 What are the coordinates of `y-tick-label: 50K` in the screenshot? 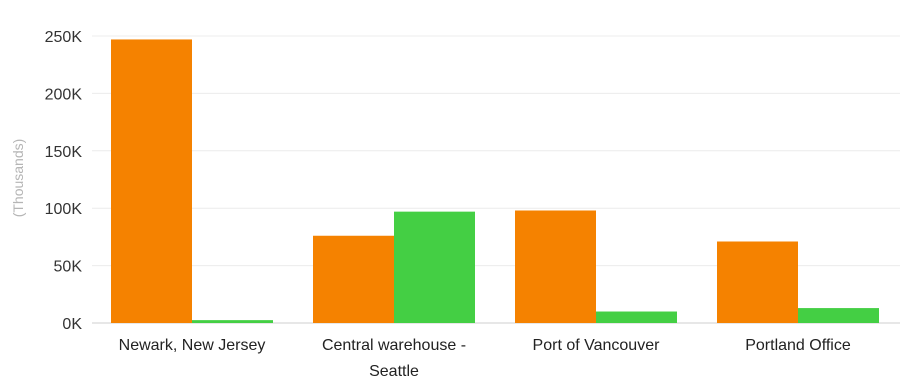 It's located at (68, 267).